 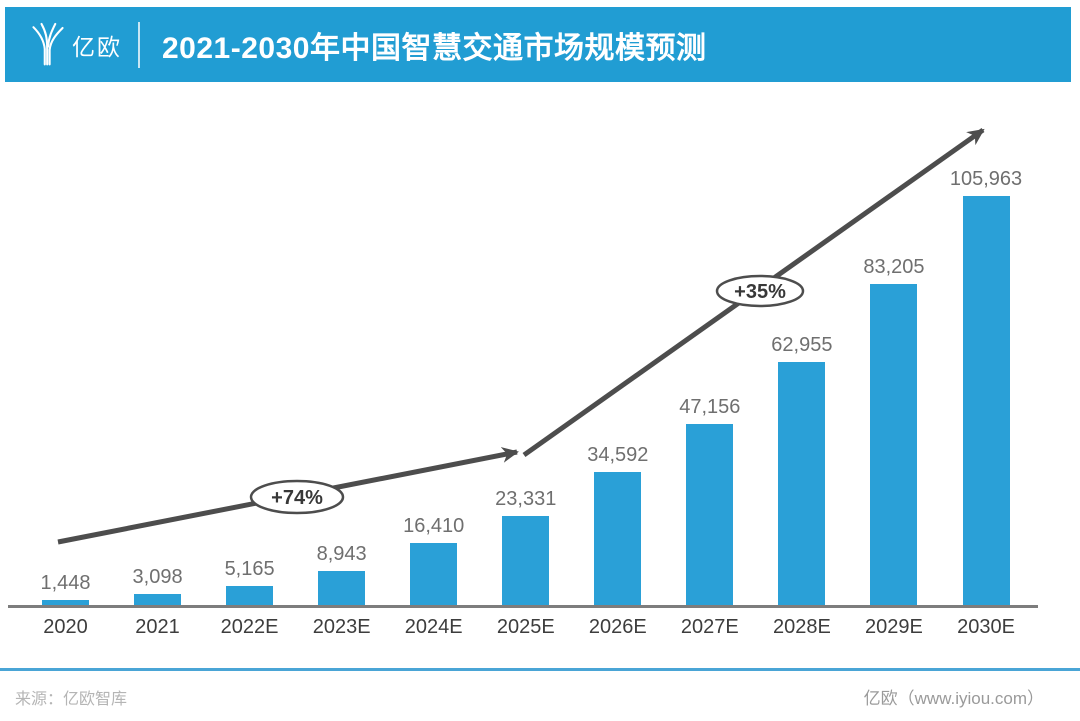 What do you see at coordinates (953, 698) in the screenshot?
I see `brand-text: 亿欧（www.iyiou.com）` at bounding box center [953, 698].